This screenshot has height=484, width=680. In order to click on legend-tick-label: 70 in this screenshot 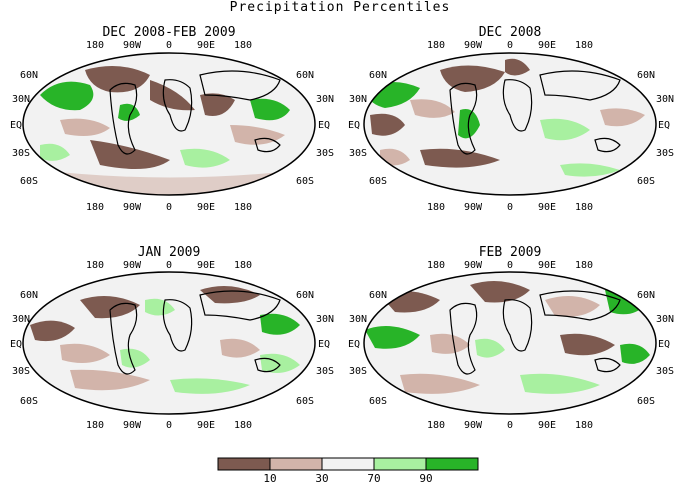, I will do `click(373, 478)`.